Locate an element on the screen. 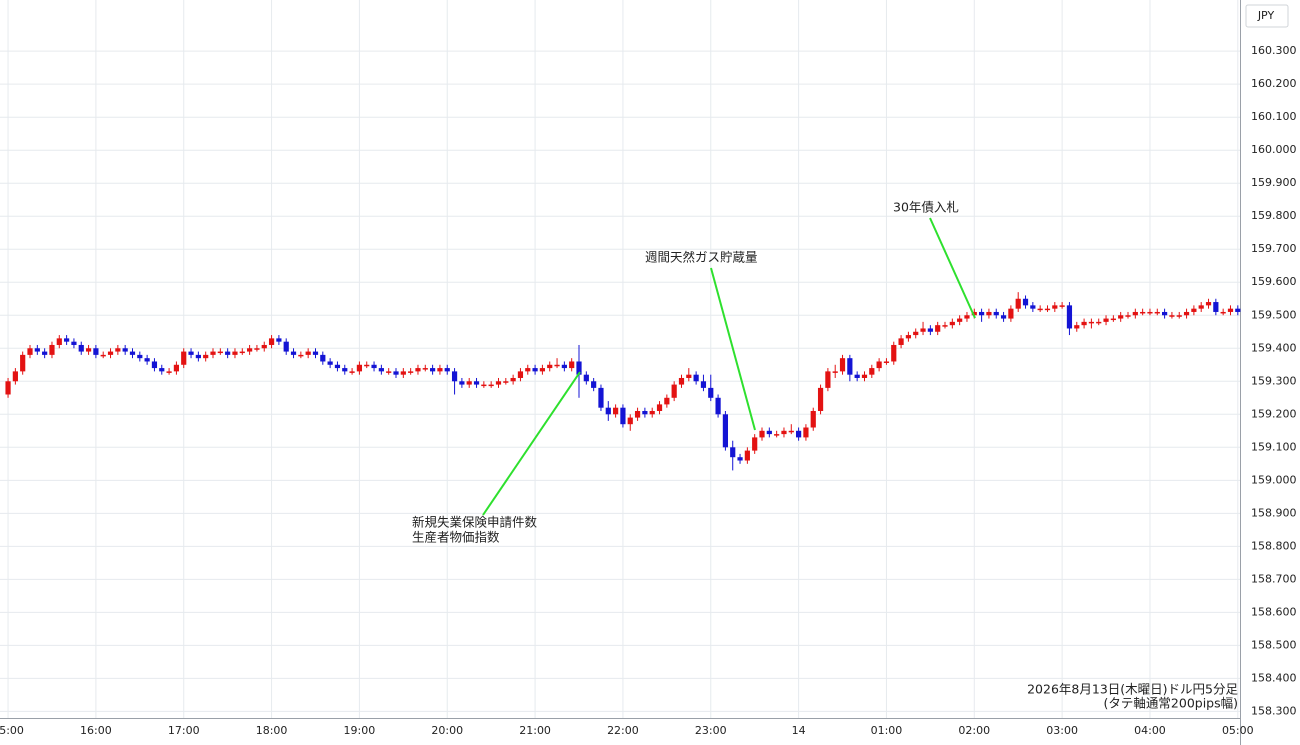  y-tick-label: 158.800 is located at coordinates (1274, 545).